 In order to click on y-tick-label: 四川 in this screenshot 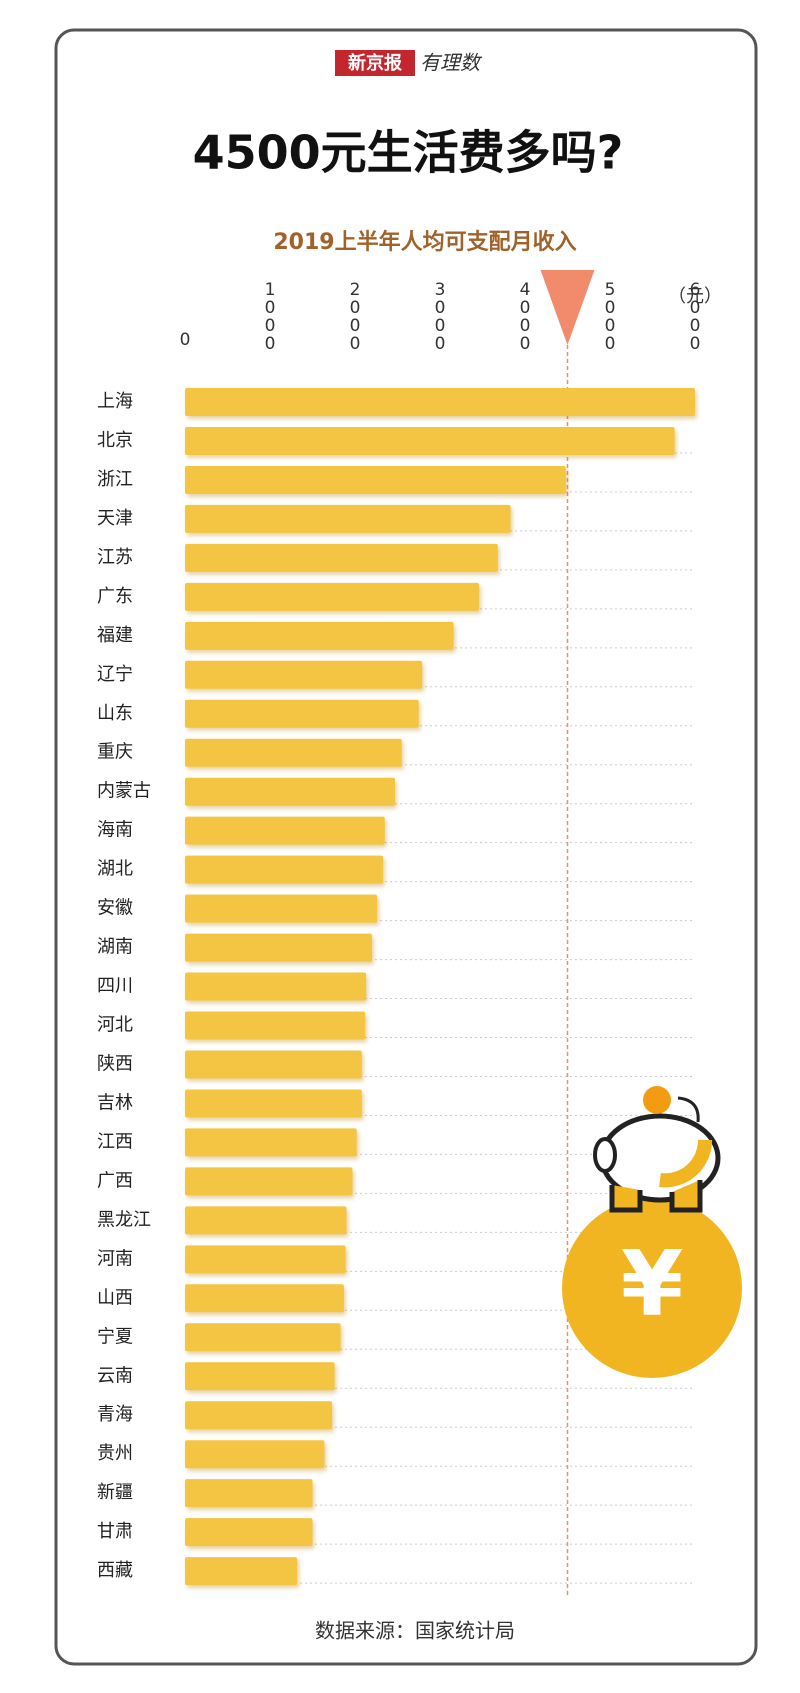, I will do `click(115, 986)`.